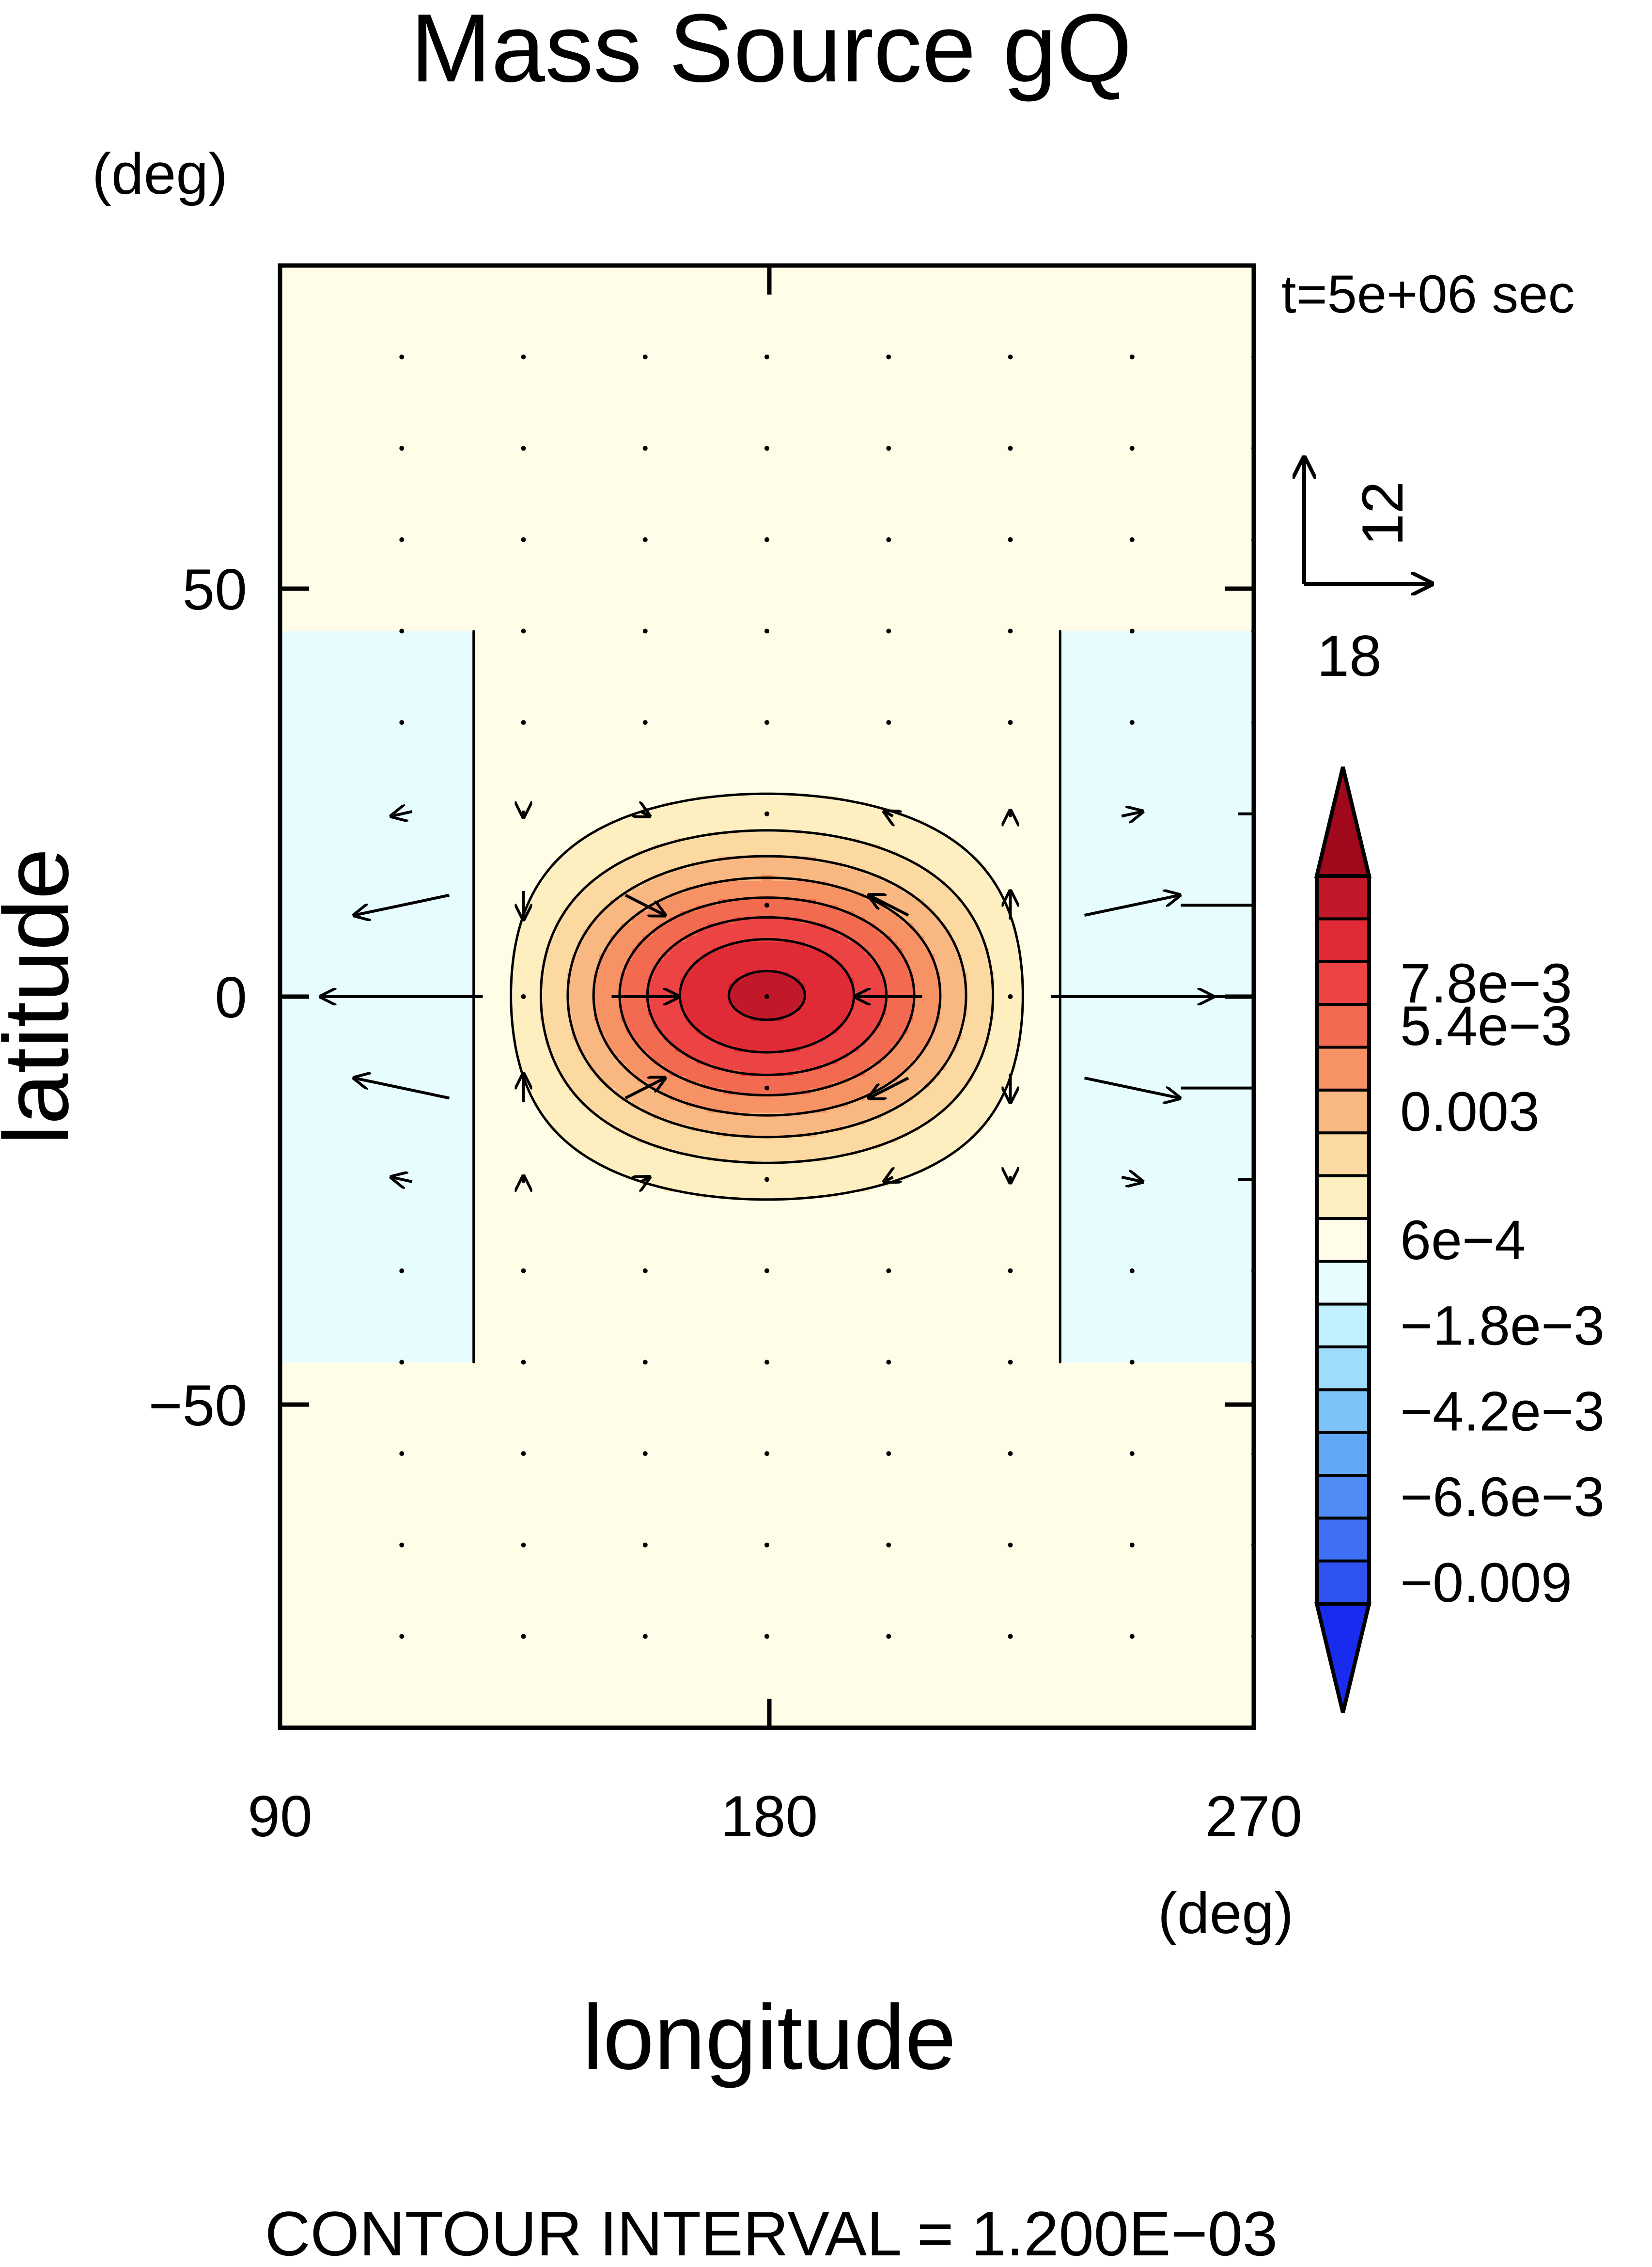 This screenshot has height=2267, width=1652. I want to click on reference-vector-u-label: 18, so click(1349, 656).